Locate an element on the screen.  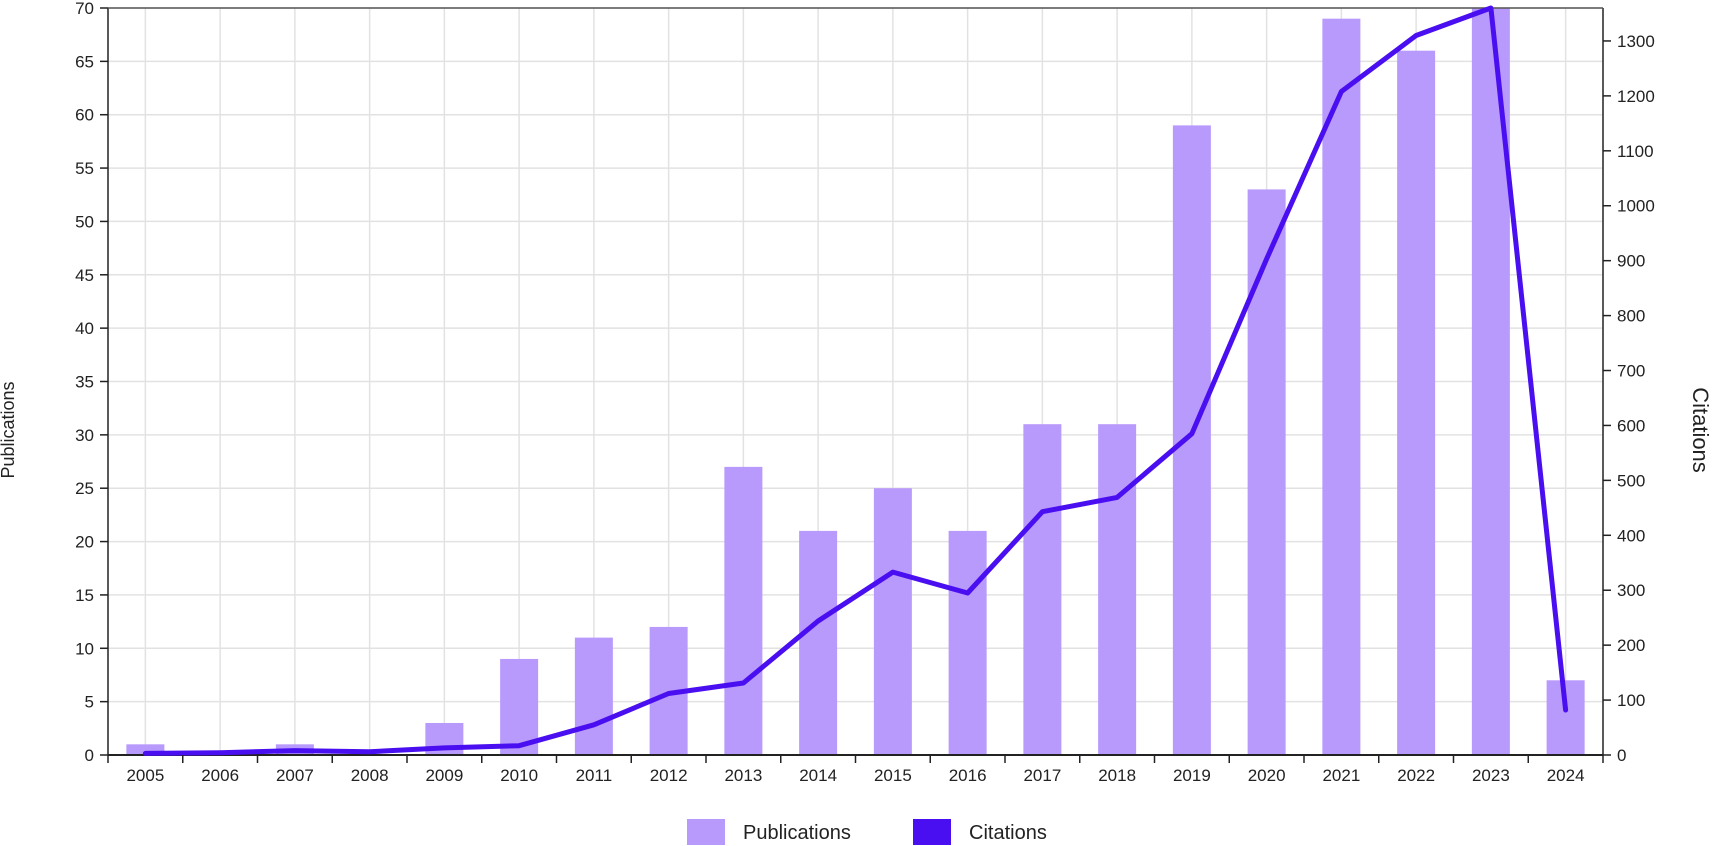
x-tick-label: 2018 is located at coordinates (1117, 775).